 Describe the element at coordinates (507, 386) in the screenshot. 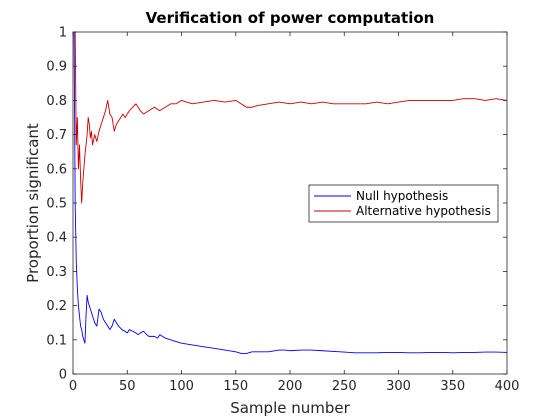

I see `x-tick-label: 400` at that location.